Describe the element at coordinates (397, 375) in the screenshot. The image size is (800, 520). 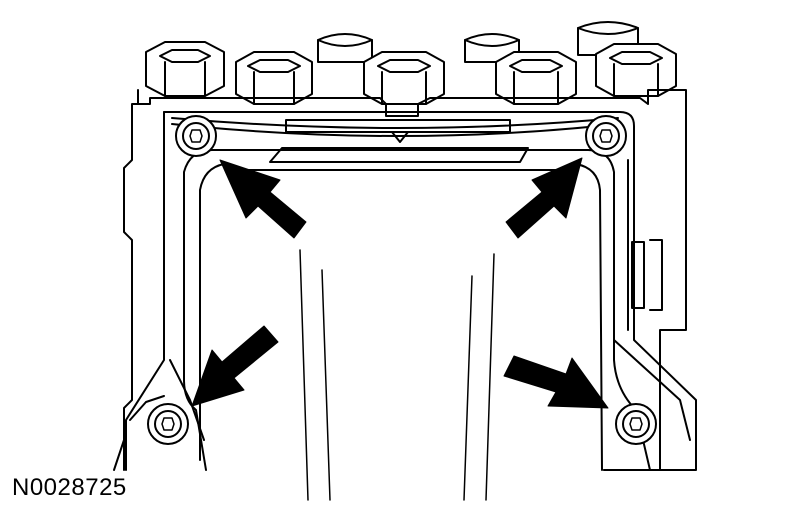
I see `shaft-lines` at that location.